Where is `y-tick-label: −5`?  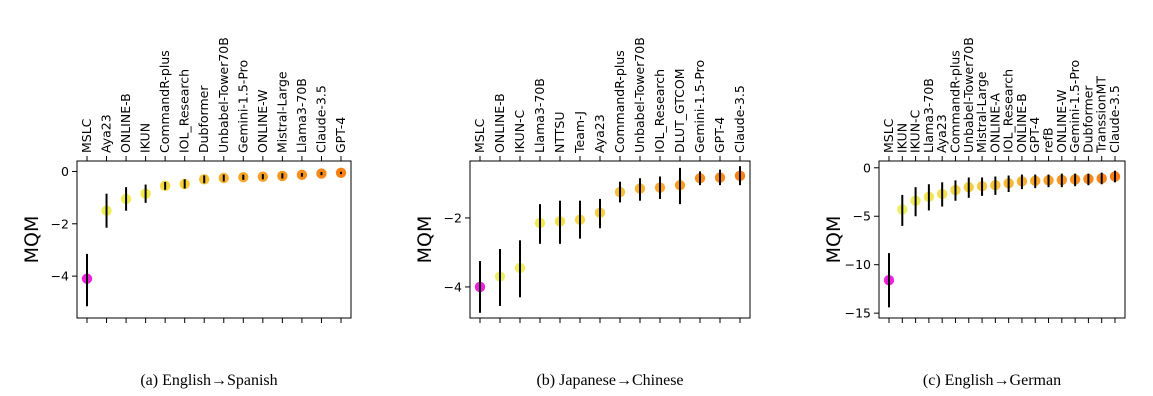
y-tick-label: −5 is located at coordinates (862, 216).